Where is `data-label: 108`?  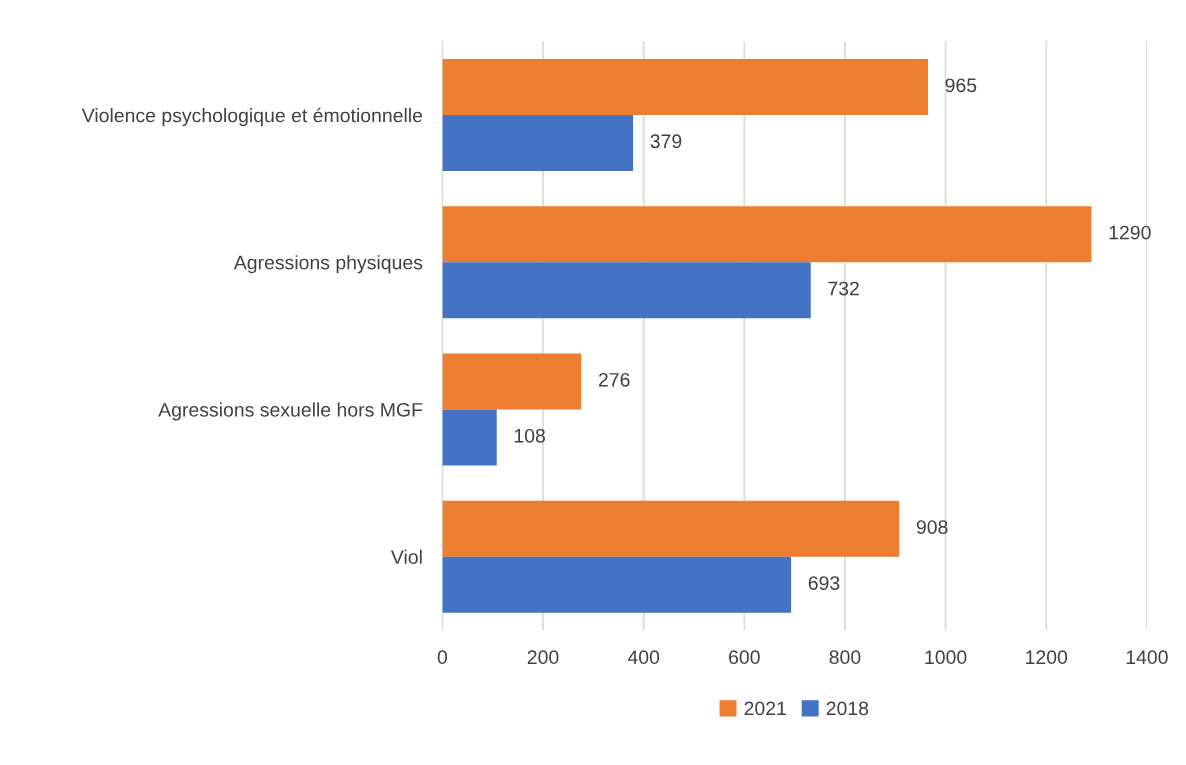 data-label: 108 is located at coordinates (529, 435).